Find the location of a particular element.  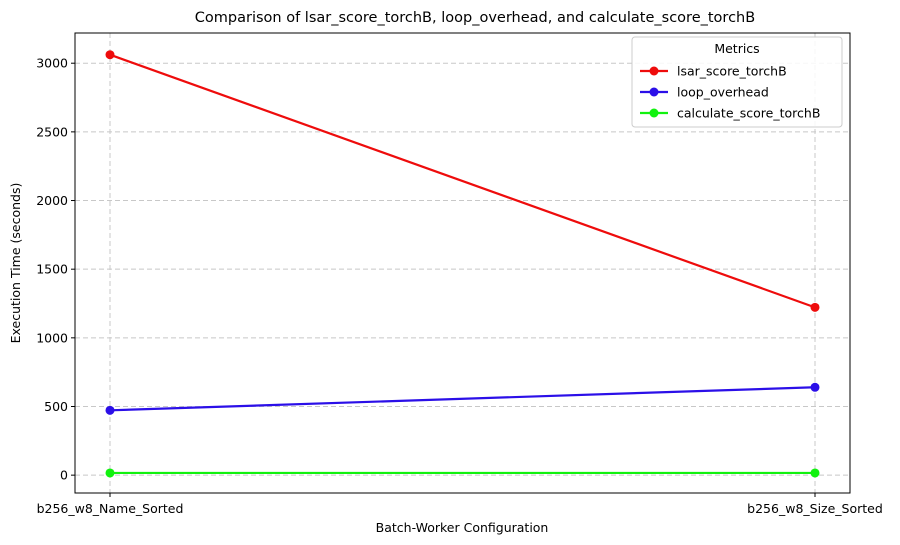

y-axis: 0 500 1000 1500 2000 2500 3000 is located at coordinates (55, 269).